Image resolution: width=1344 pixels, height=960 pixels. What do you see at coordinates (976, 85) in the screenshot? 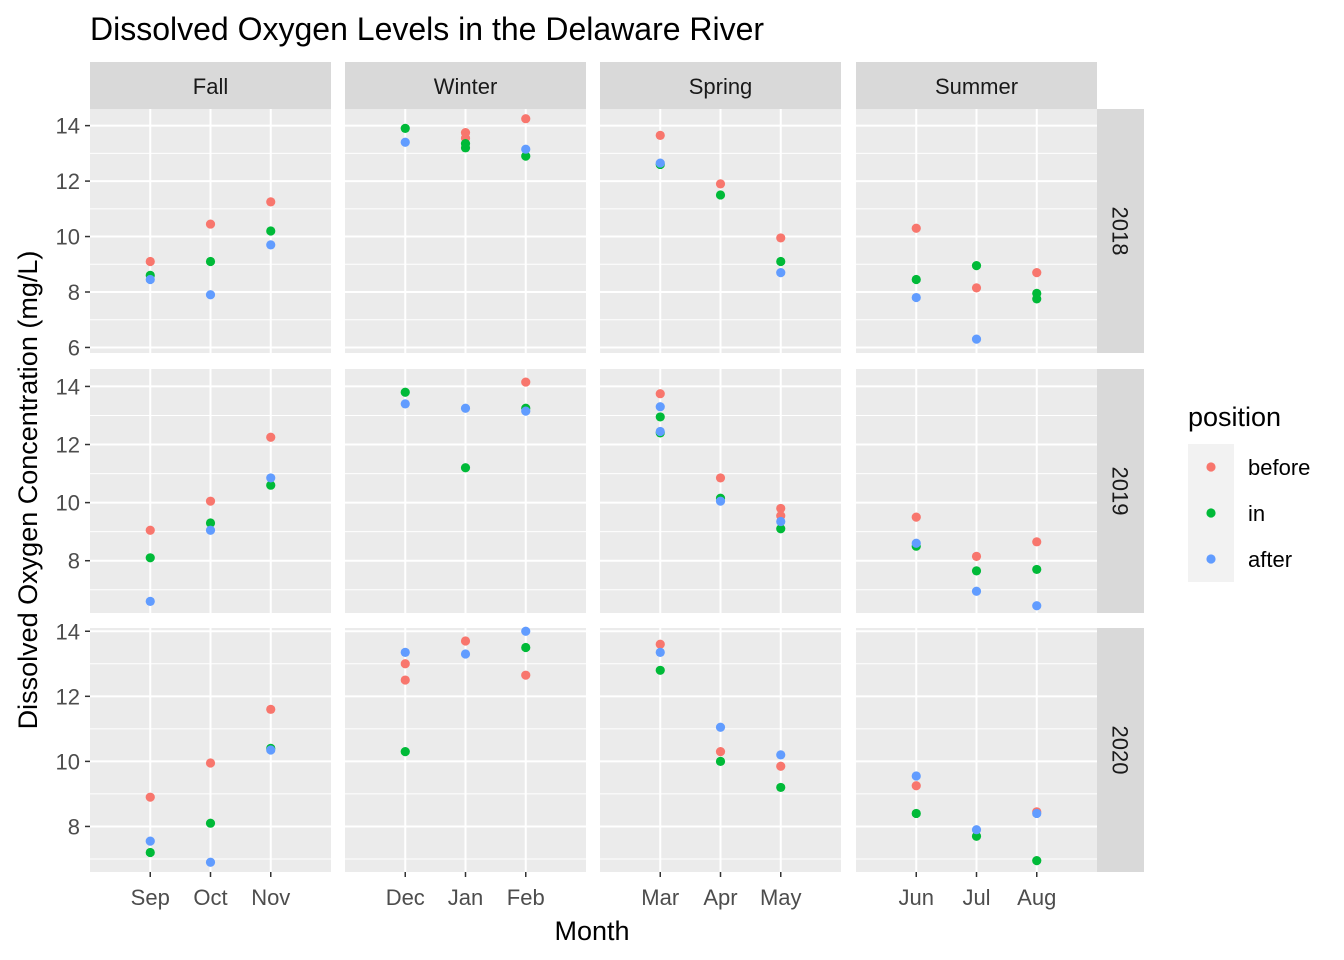
I see `facet-strip-summer` at bounding box center [976, 85].